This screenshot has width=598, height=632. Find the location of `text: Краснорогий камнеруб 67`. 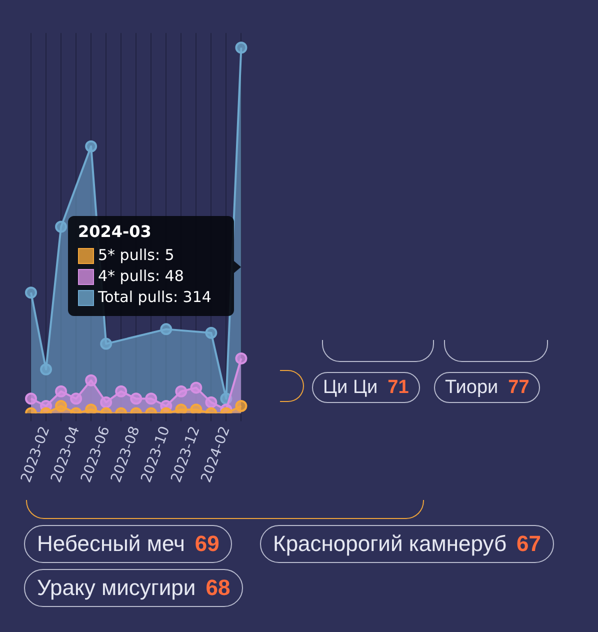

text: Краснорогий камнеруб 67 is located at coordinates (407, 544).